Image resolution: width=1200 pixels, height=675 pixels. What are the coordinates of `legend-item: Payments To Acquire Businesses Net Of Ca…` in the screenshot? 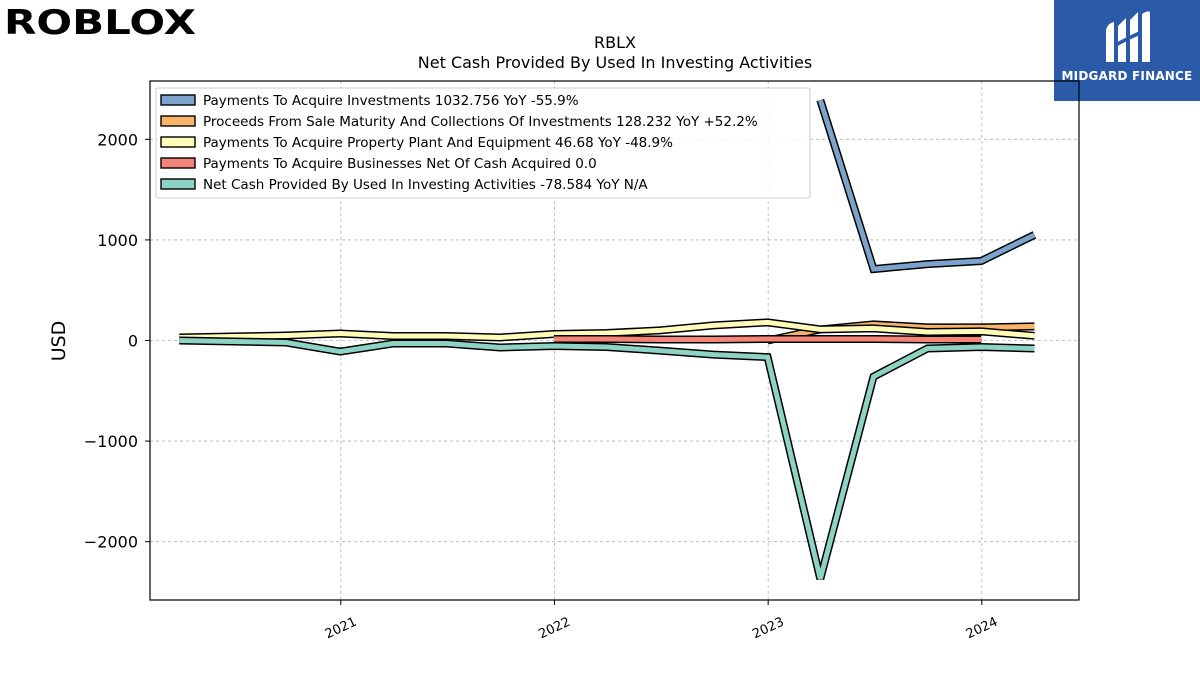 It's located at (378, 164).